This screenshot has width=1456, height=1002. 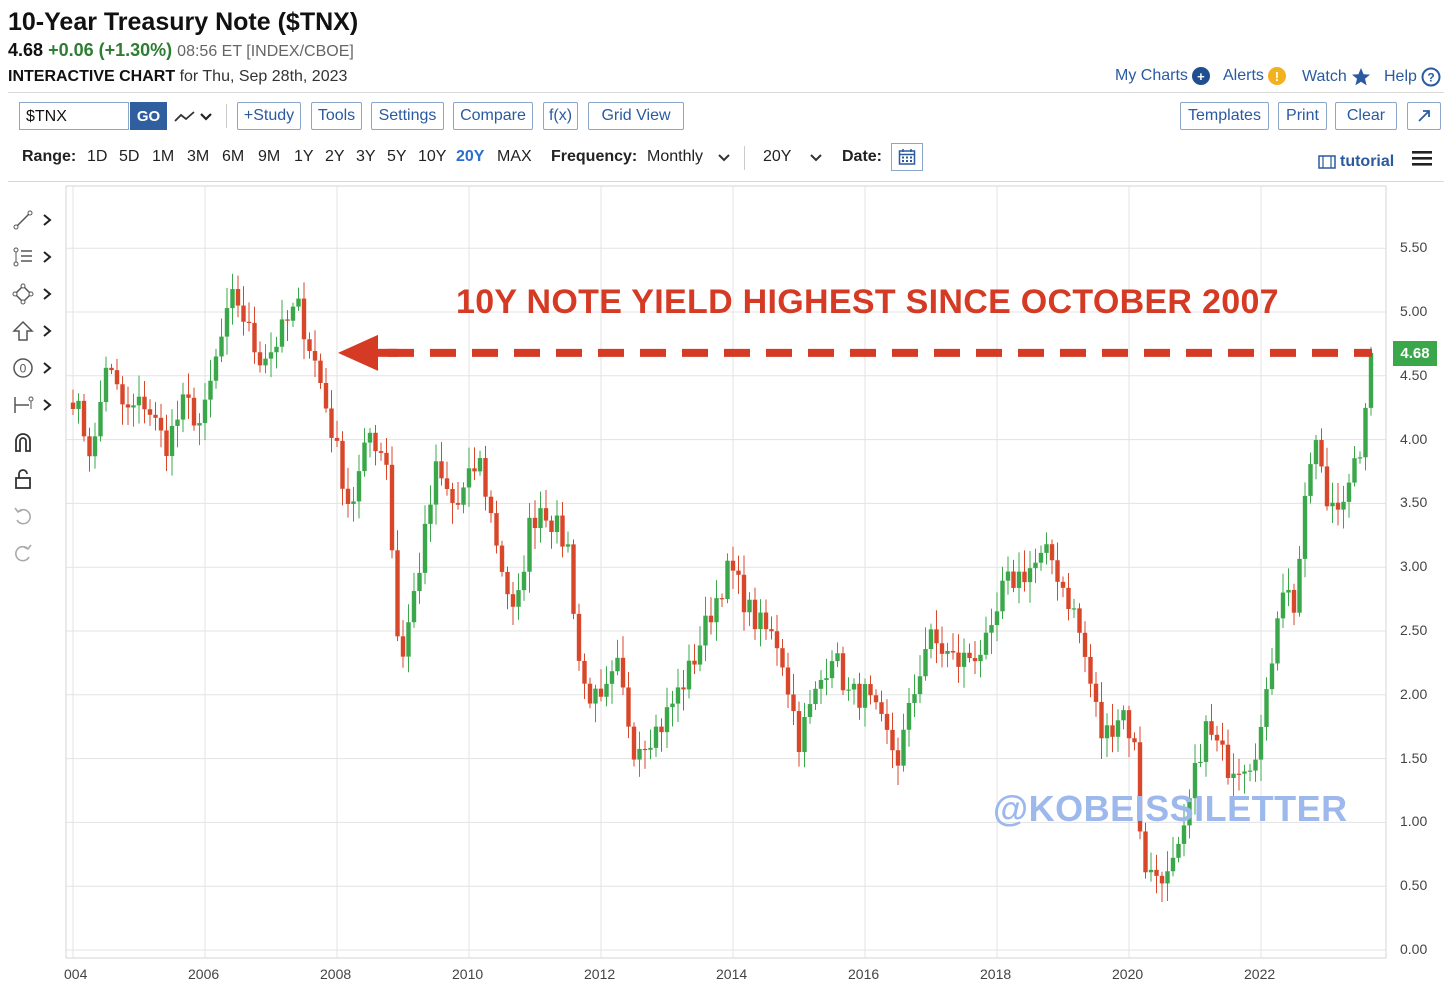 I want to click on symbol-input: $TNX, so click(x=74, y=116).